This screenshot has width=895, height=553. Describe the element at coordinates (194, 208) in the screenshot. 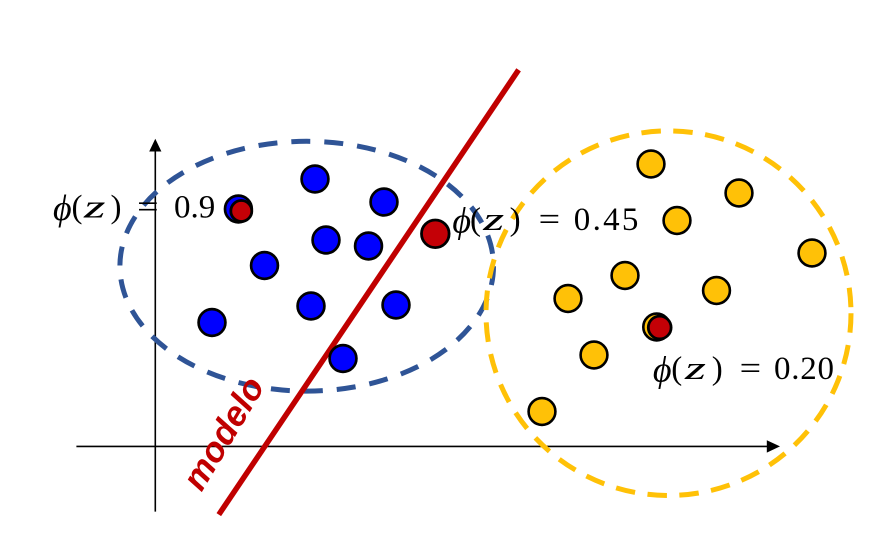

I see `svg-text: 0.9` at that location.